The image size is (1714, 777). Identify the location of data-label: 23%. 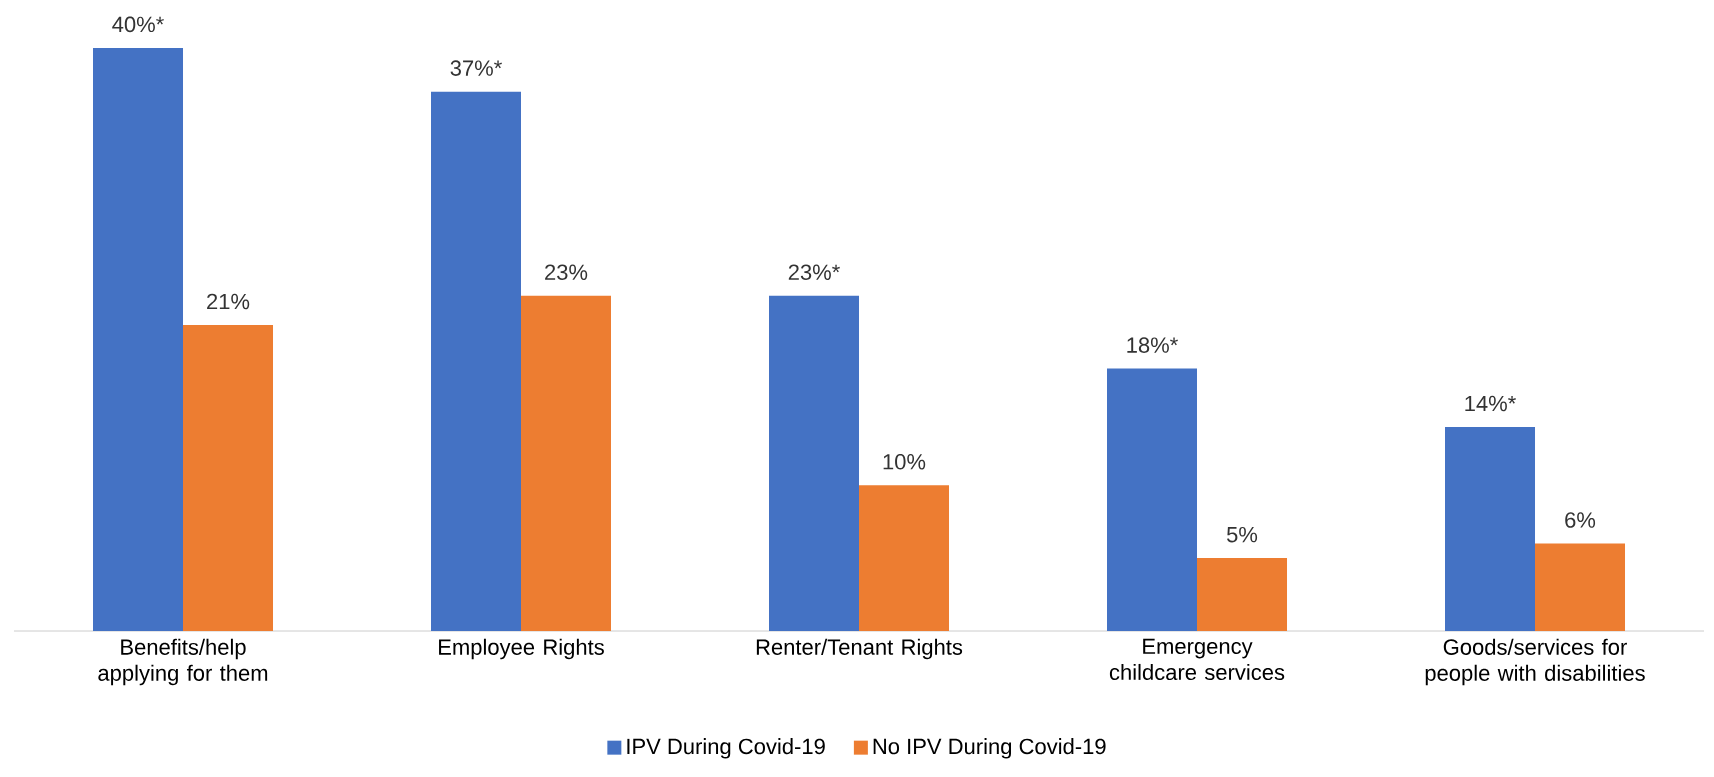
(566, 272).